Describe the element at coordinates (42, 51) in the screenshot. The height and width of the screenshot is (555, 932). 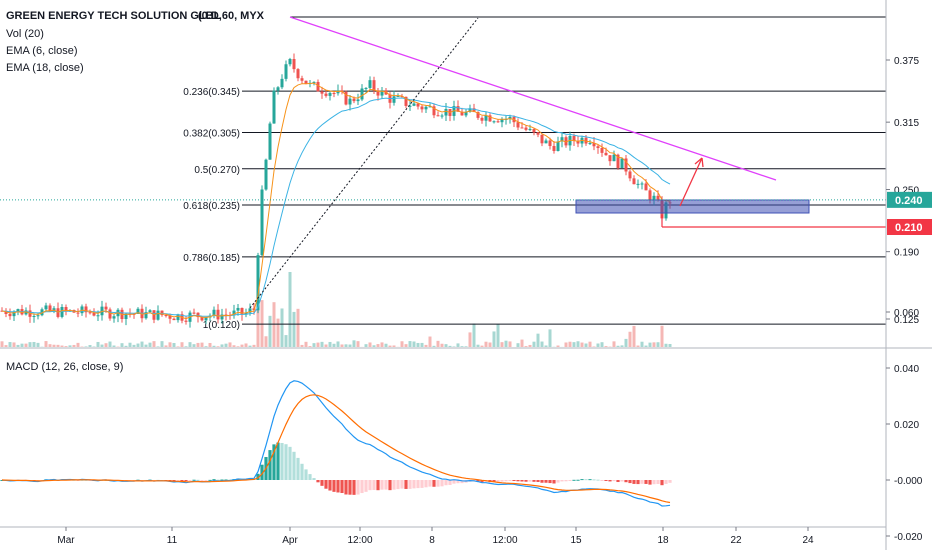
I see `legend-ema6: EMA (6, close)` at that location.